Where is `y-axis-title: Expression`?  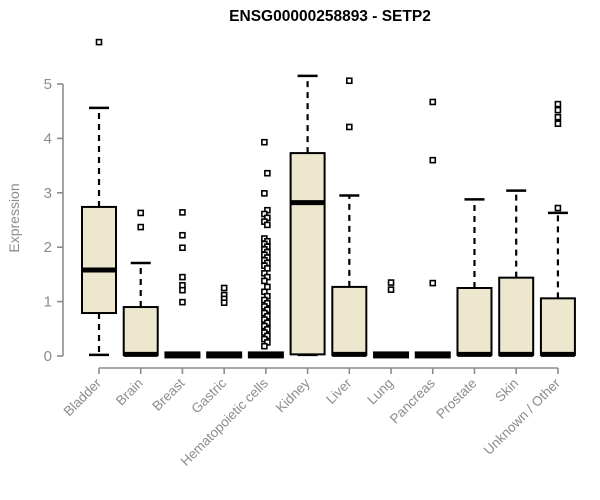
y-axis-title: Expression is located at coordinates (14, 218).